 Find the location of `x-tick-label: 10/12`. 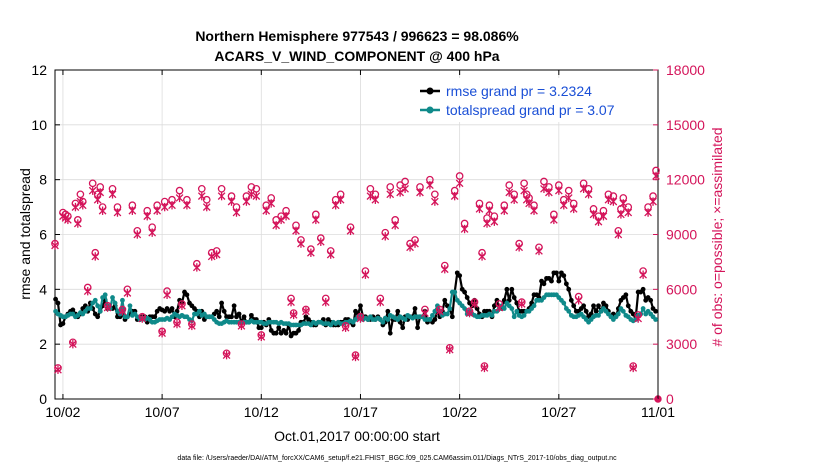

x-tick-label: 10/12 is located at coordinates (261, 412).